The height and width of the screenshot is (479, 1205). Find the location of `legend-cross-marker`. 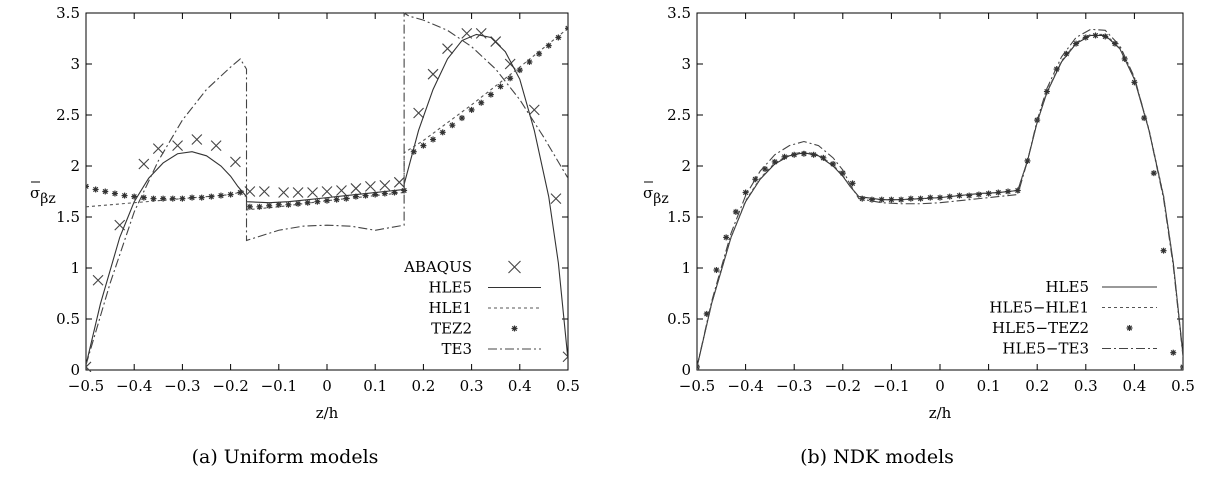

legend-cross-marker is located at coordinates (514, 267).